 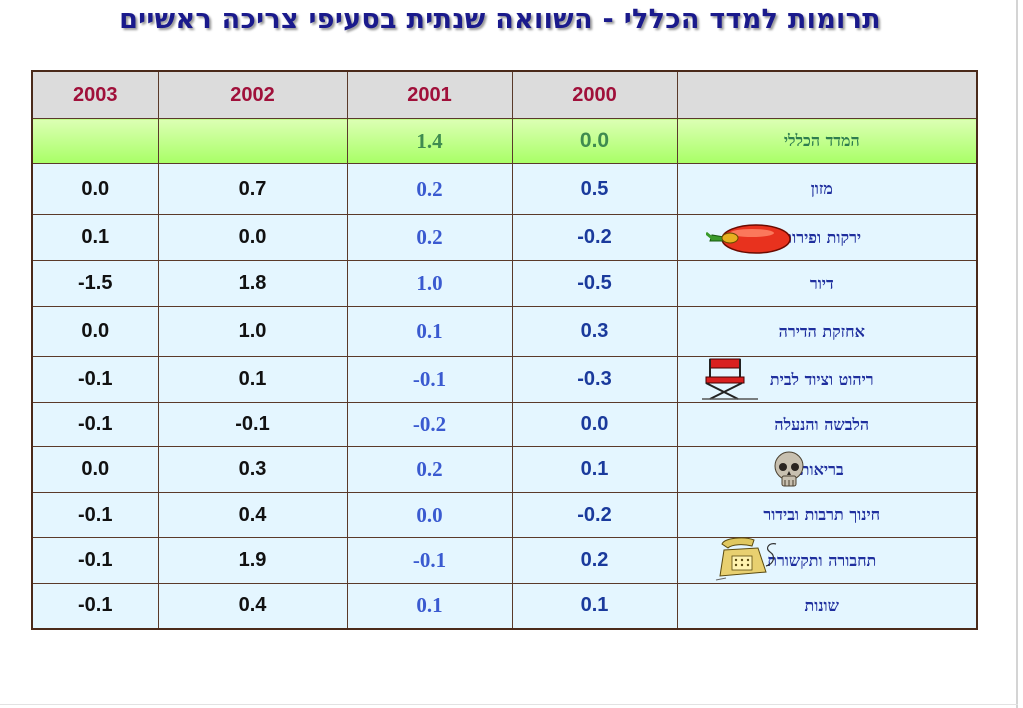 I want to click on cell-2002: 1.8, so click(x=252, y=283).